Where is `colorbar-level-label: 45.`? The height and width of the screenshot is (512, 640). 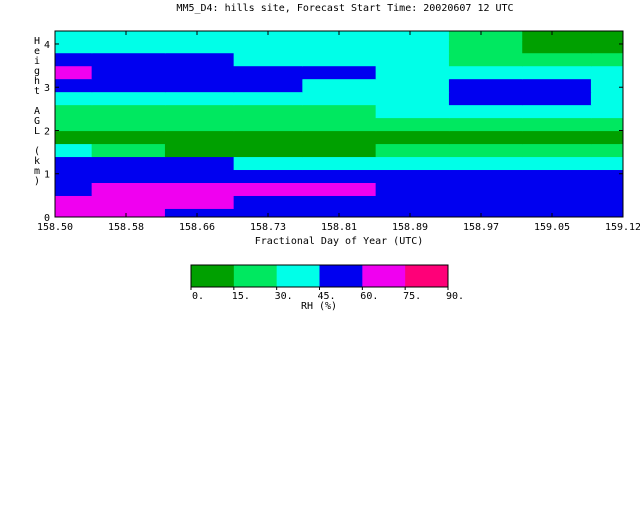 colorbar-level-label: 45. is located at coordinates (326, 296).